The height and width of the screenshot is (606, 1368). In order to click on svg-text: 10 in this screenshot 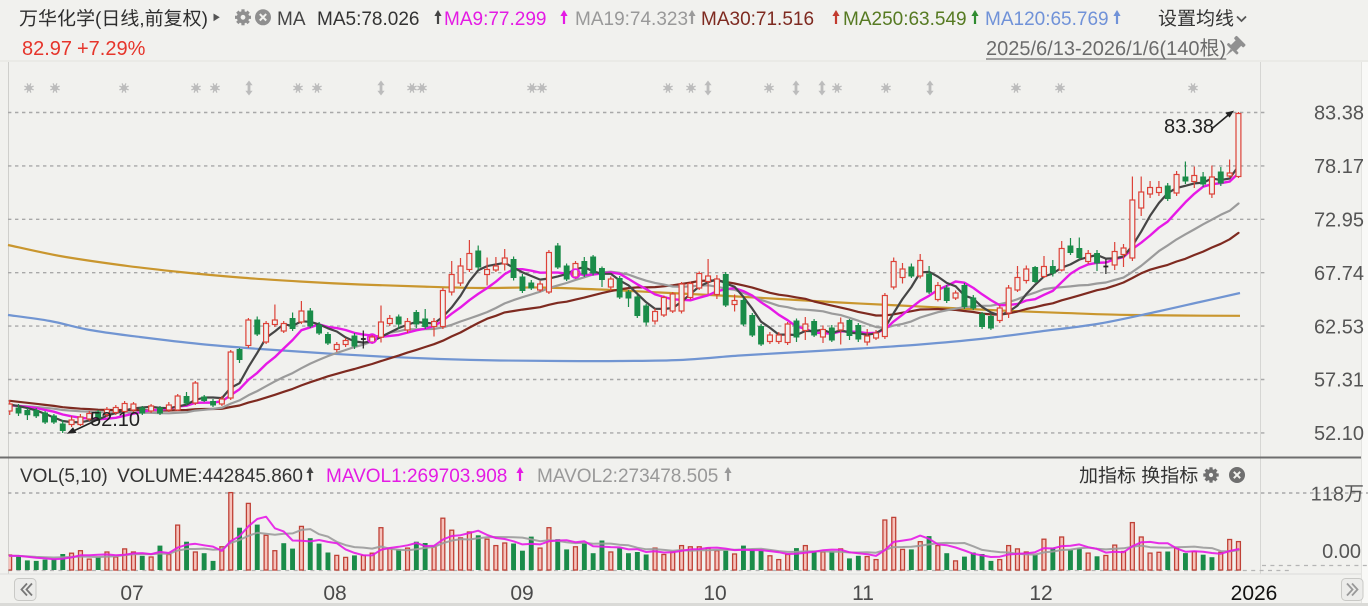, I will do `click(714, 593)`.